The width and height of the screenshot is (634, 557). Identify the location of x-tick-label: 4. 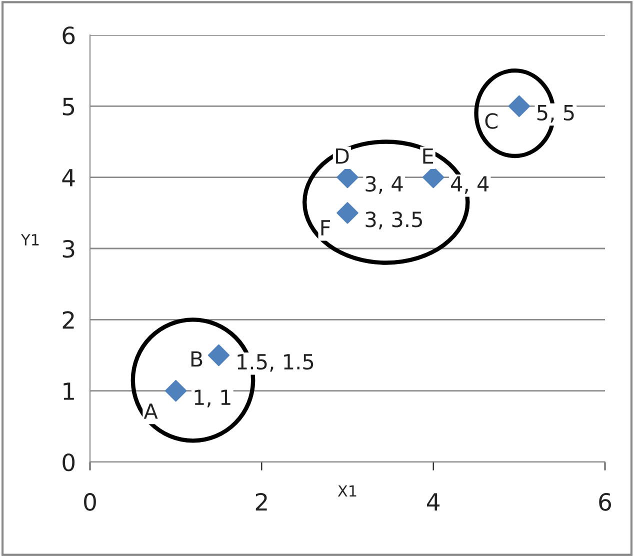
(433, 501).